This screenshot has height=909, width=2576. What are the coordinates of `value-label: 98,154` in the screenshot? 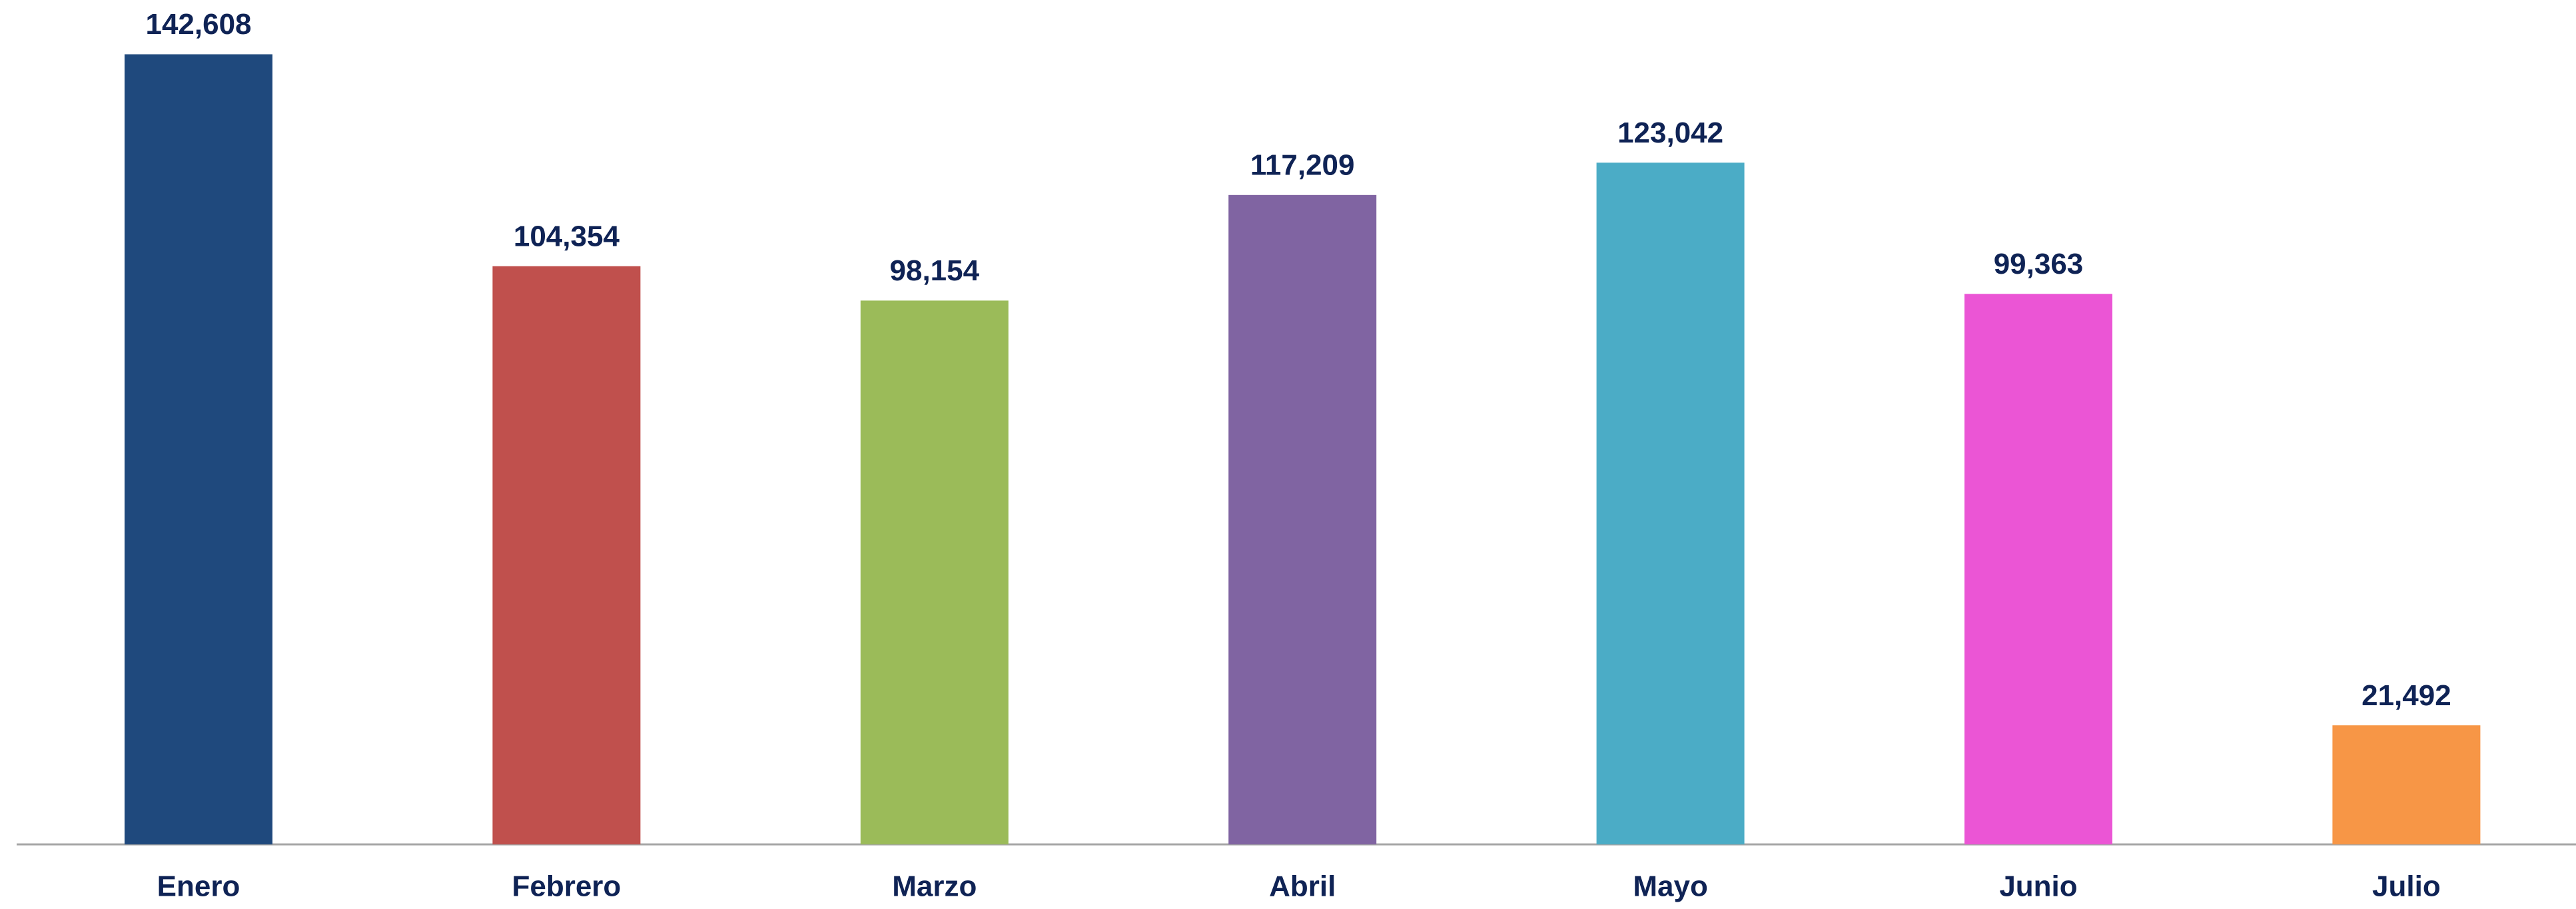 It's located at (935, 270).